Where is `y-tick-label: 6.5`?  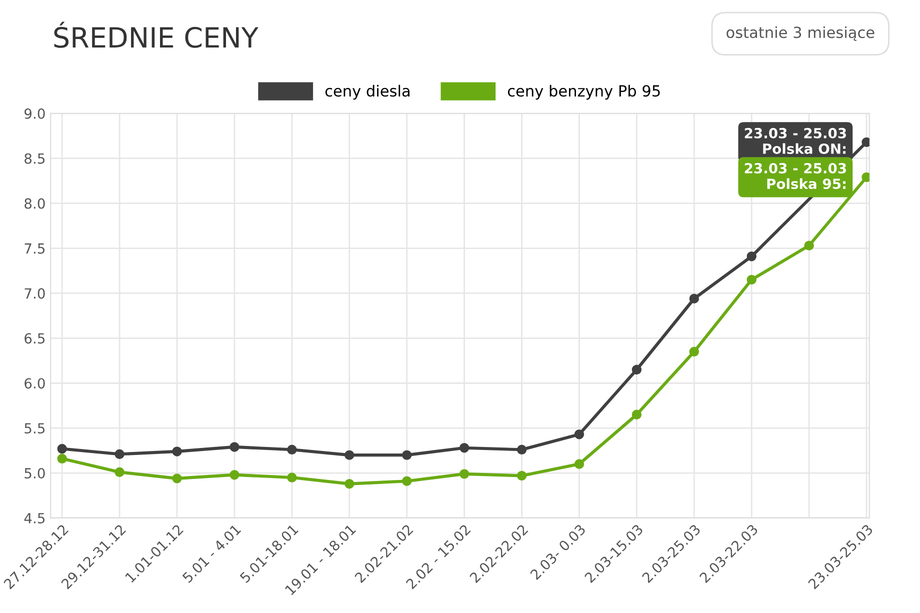 y-tick-label: 6.5 is located at coordinates (34, 338).